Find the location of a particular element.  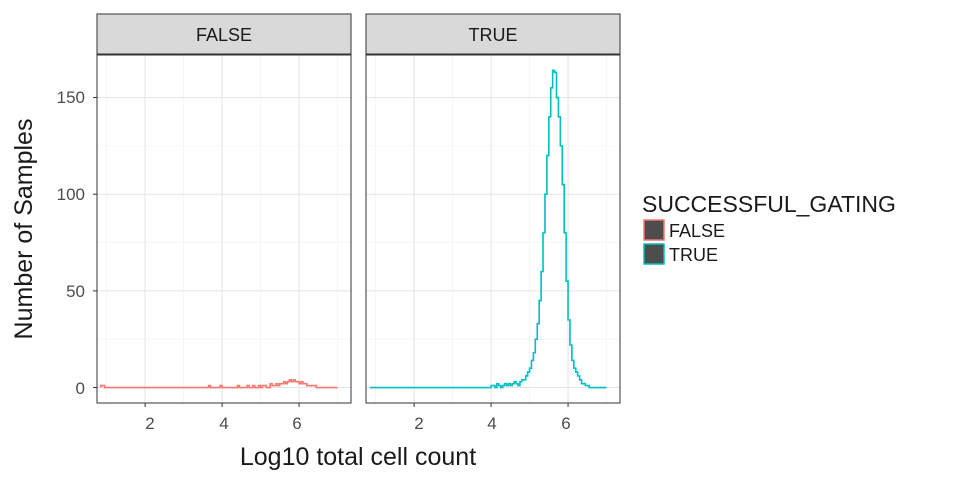

x-axis-false: 2 4 6 is located at coordinates (223, 423).